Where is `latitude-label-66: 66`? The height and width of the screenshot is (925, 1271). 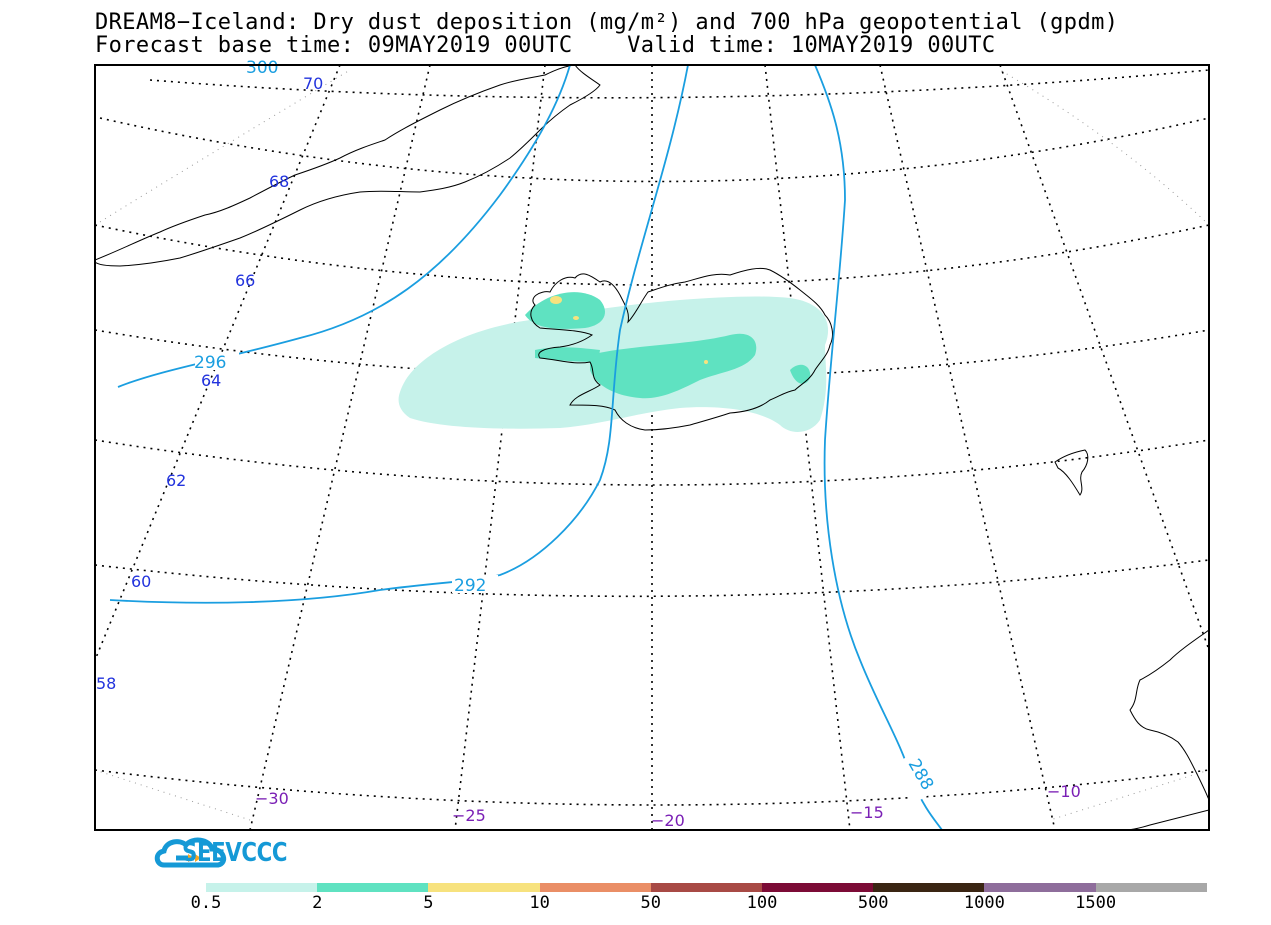 latitude-label-66: 66 is located at coordinates (245, 280).